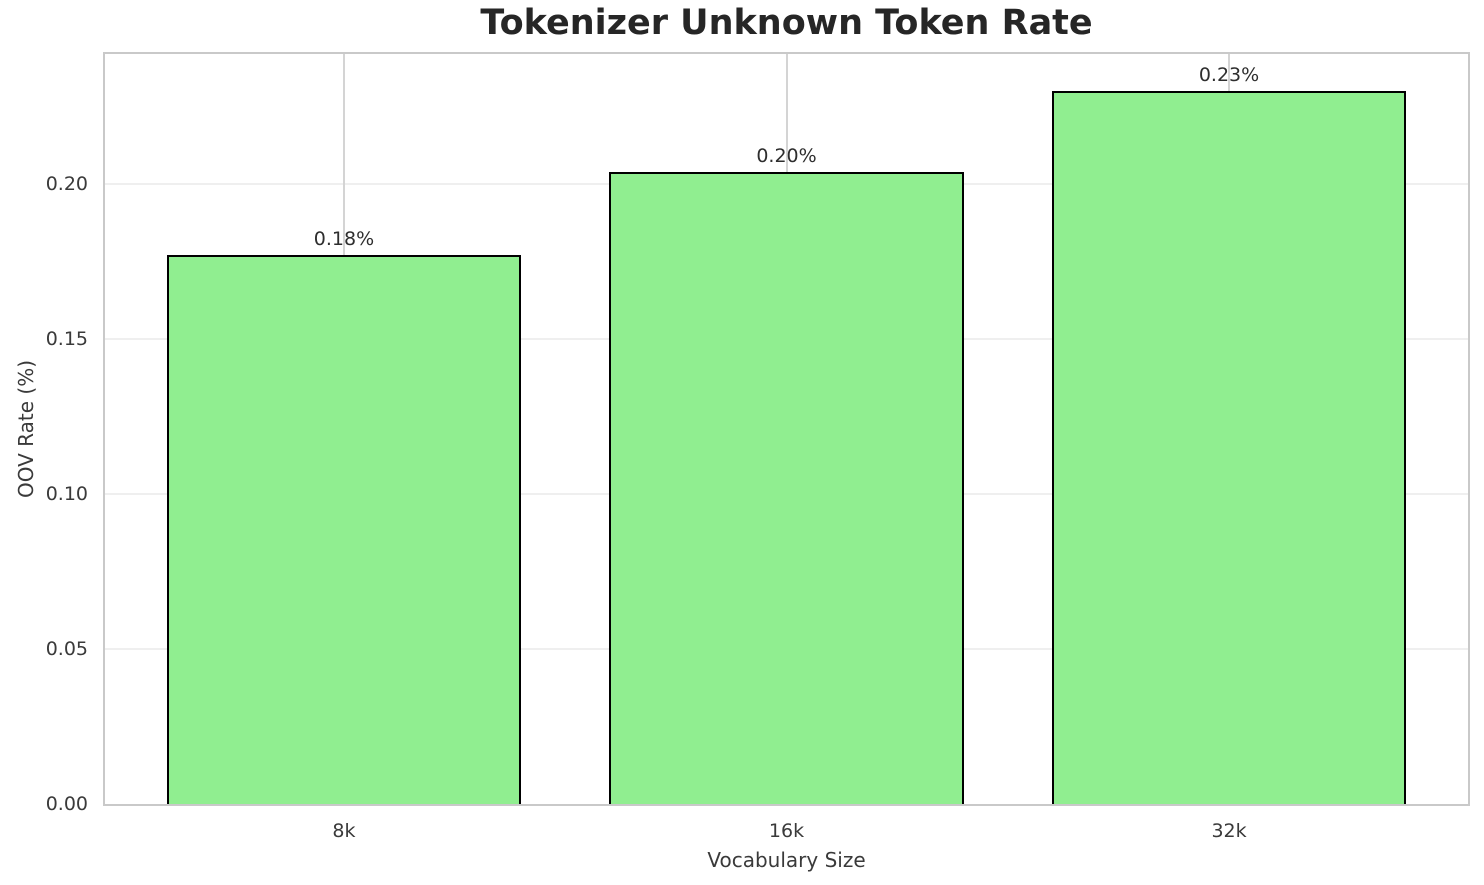  Describe the element at coordinates (786, 860) in the screenshot. I see `x-axis-label: Vocabulary Size` at that location.